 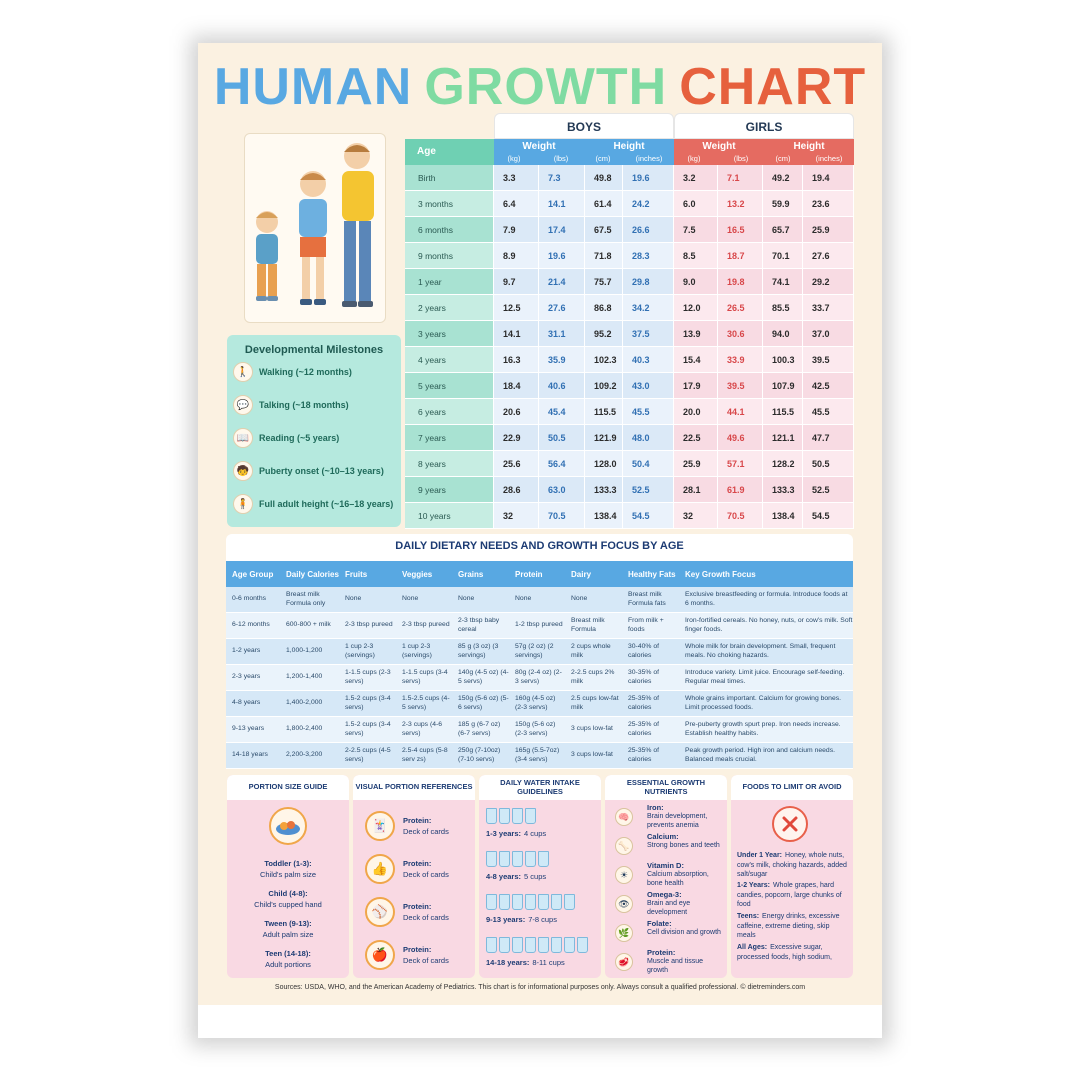 I want to click on diet-cell: 85 g (3 oz) (3 servings), so click(x=480, y=652).